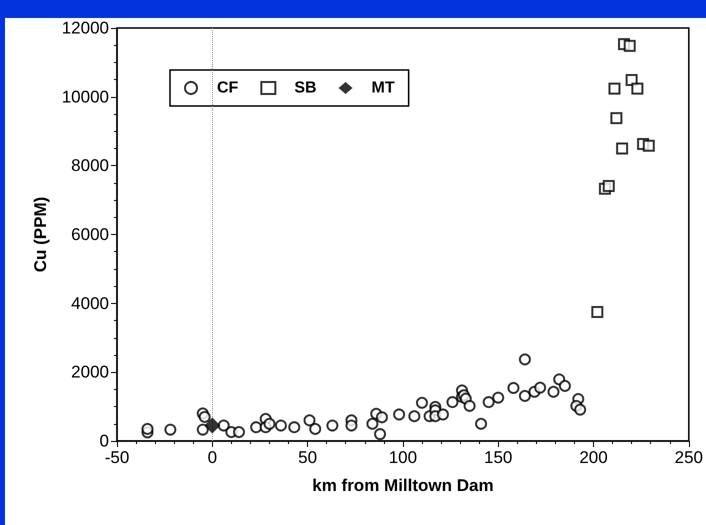 The width and height of the screenshot is (706, 525). I want to click on y-tick-label: 8000, so click(90, 166).